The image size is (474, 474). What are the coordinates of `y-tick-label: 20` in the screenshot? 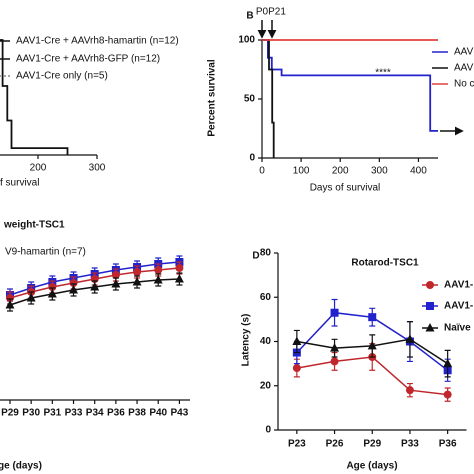 It's located at (266, 385).